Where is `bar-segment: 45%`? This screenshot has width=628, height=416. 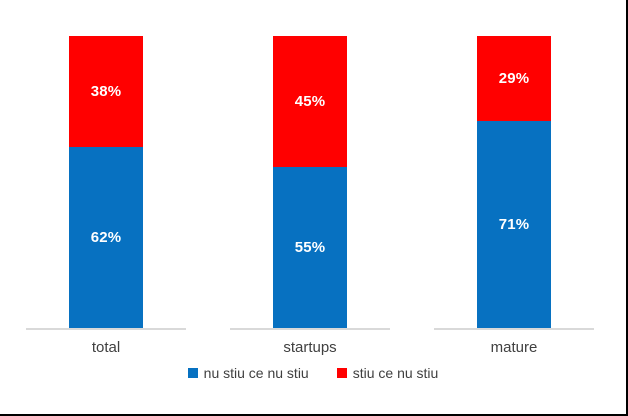 bar-segment: 45% is located at coordinates (310, 102).